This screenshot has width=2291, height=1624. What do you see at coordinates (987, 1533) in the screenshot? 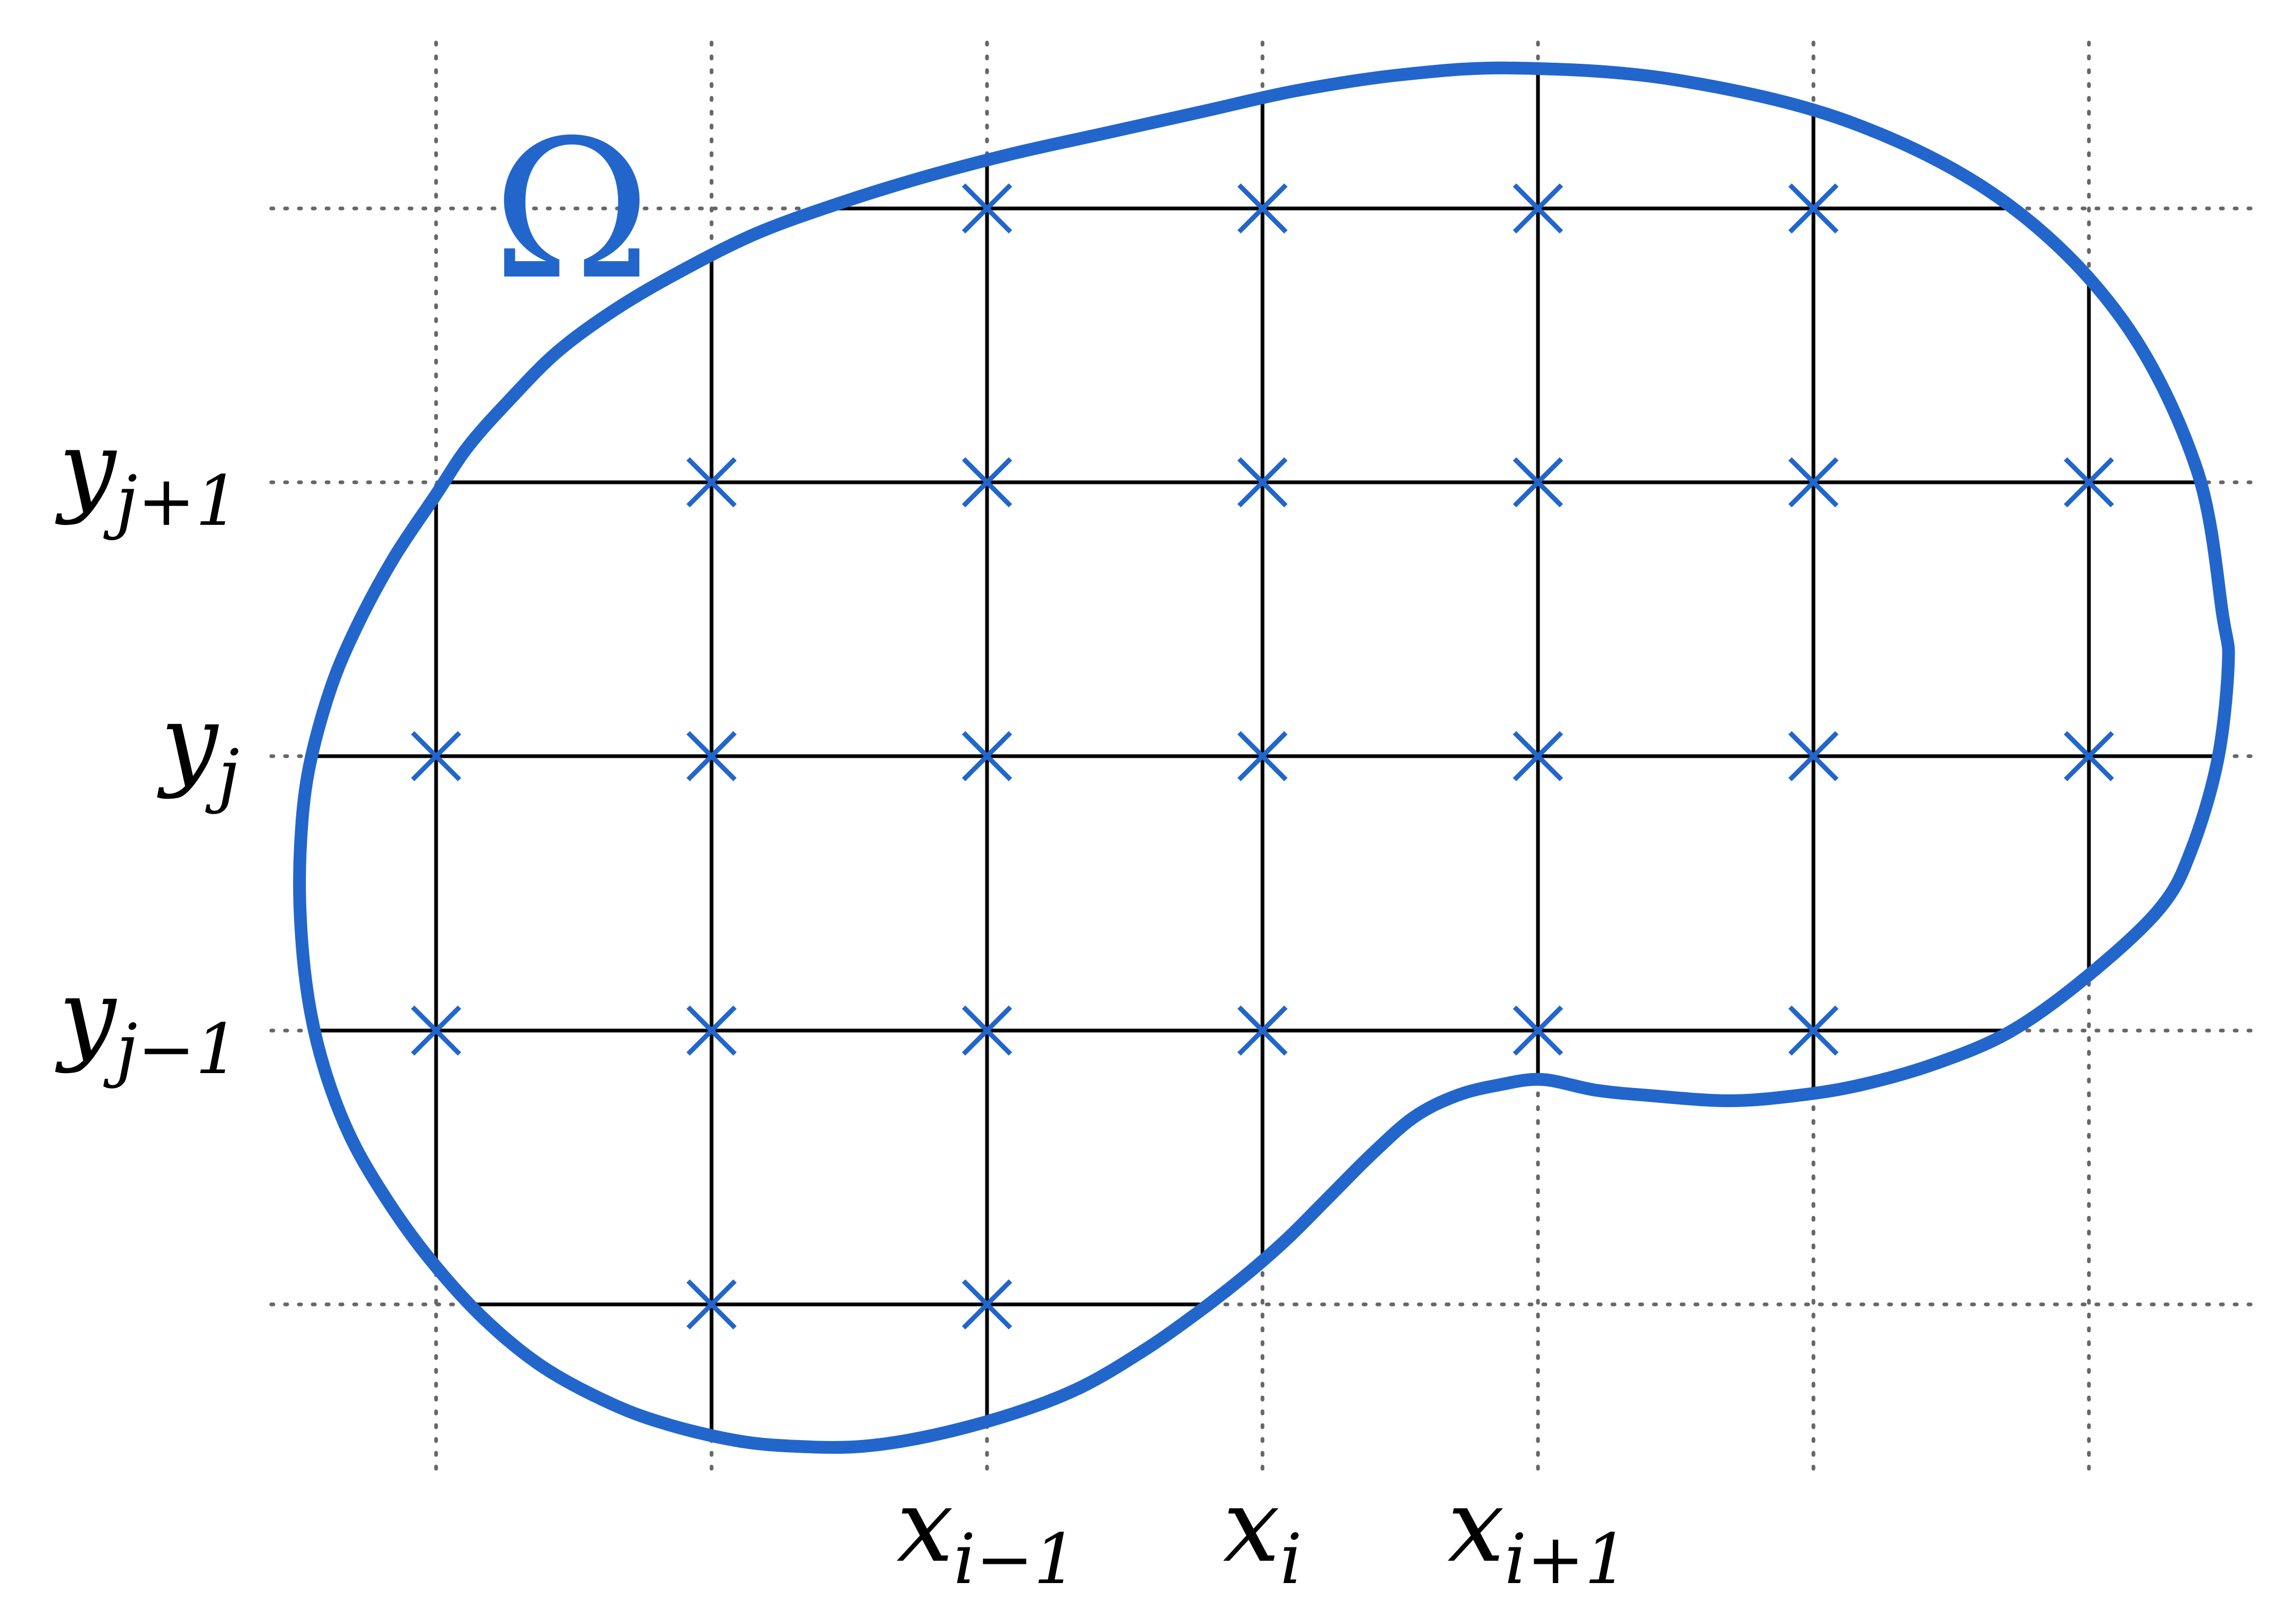
I see `x-label-i-minus-1: xi−1` at bounding box center [987, 1533].